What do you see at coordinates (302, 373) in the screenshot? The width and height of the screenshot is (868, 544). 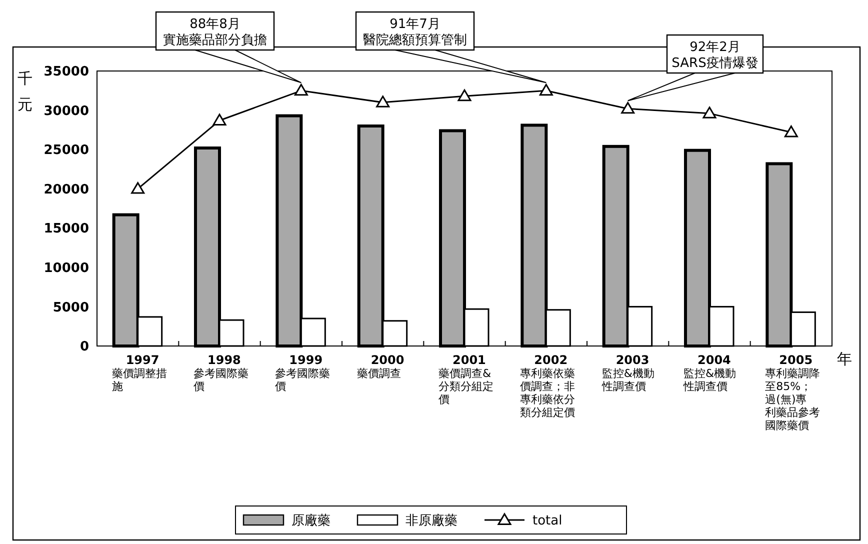 I see `x-tick-label: 1999 參考國際藥價` at bounding box center [302, 373].